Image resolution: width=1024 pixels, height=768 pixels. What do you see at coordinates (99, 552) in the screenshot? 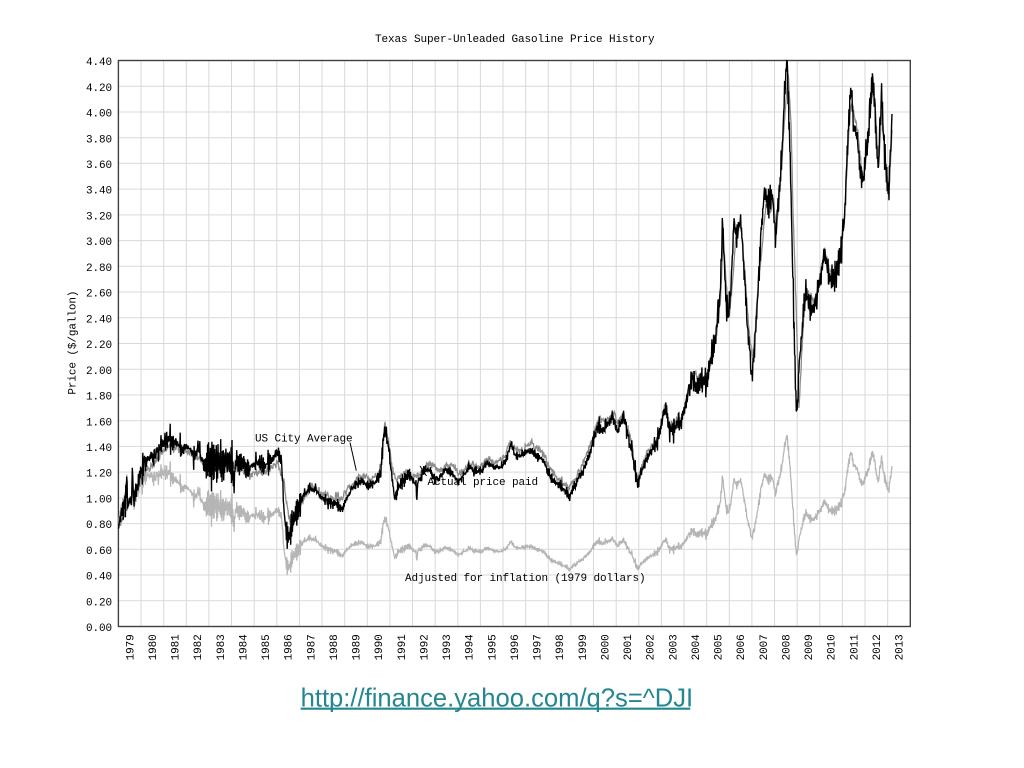
I see `svg-text: 0.60` at bounding box center [99, 552].